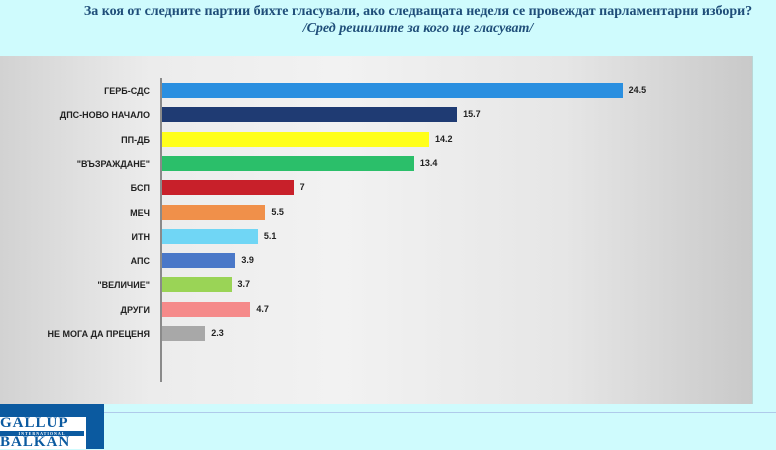 Image resolution: width=776 pixels, height=450 pixels. Describe the element at coordinates (388, 334) in the screenshot. I see `bar-row: НЕ МОГА ДА ПРЕЦЕНЯ 2.3` at that location.